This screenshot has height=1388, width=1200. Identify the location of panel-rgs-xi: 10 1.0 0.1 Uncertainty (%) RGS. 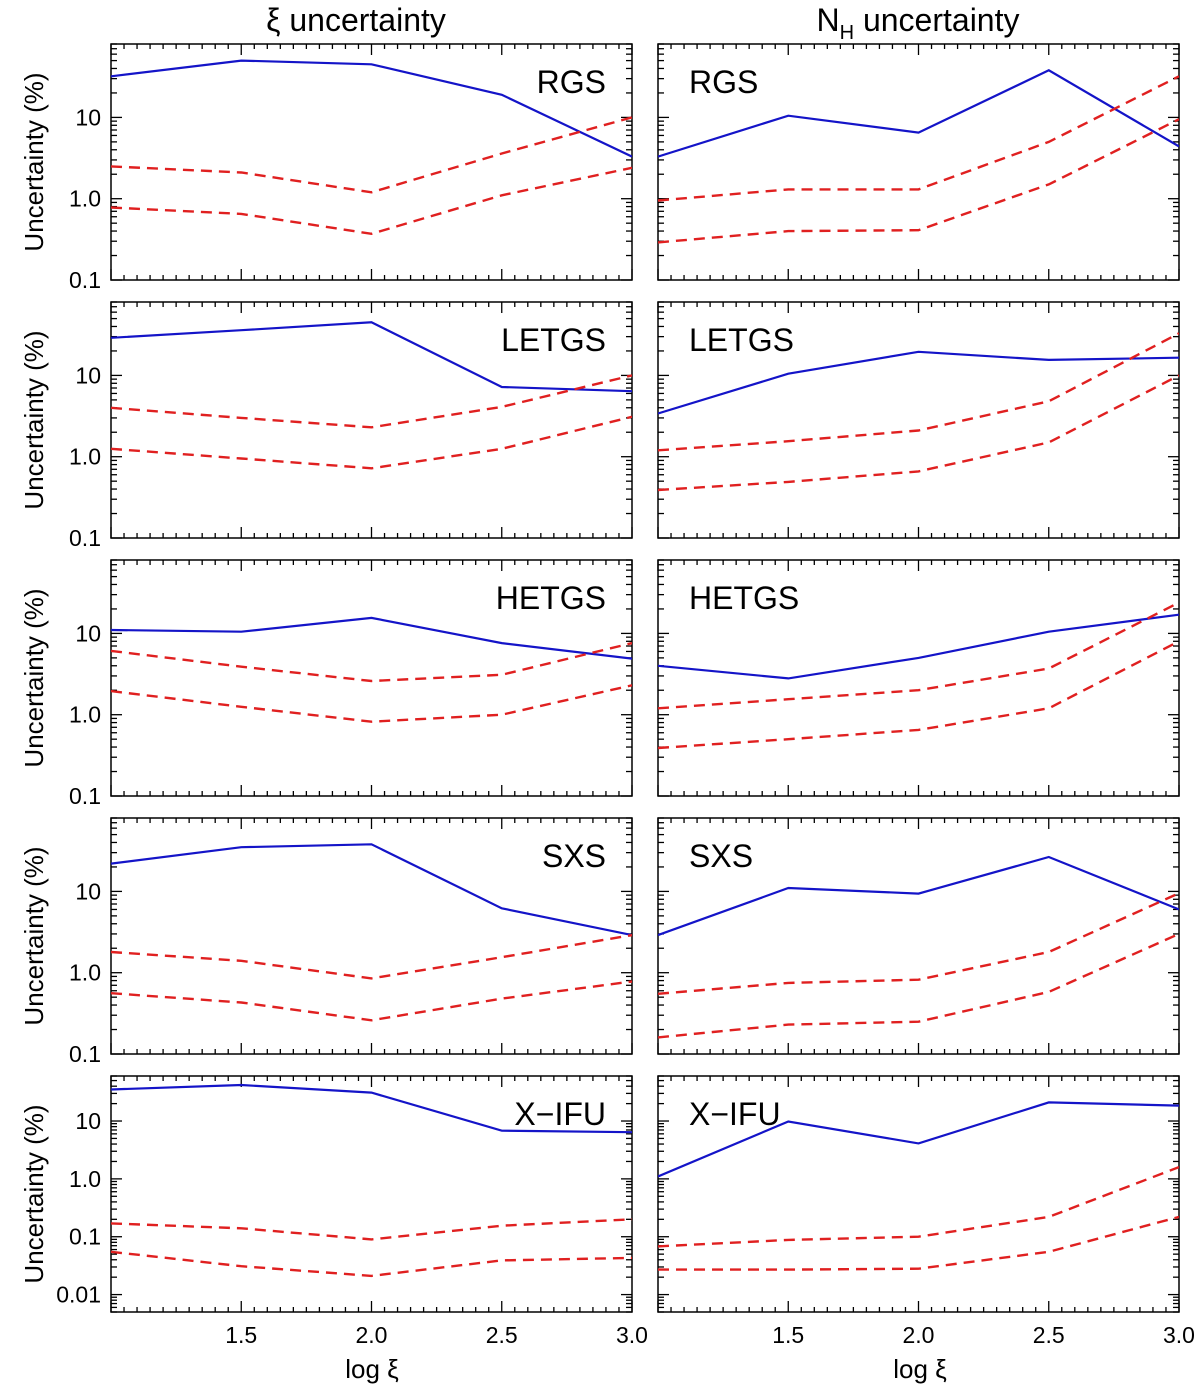
(326, 168).